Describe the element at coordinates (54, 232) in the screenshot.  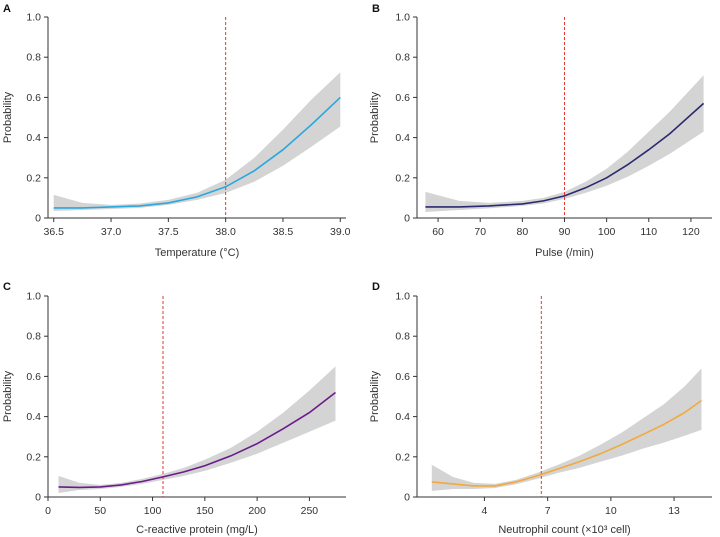
I see `x-tick-label: 36.5` at that location.